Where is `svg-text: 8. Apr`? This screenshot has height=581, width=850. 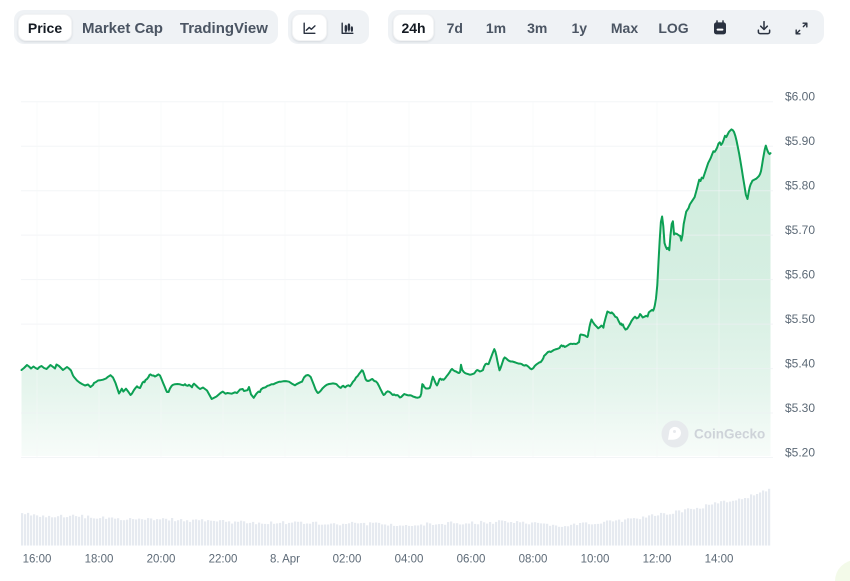
svg-text: 8. Apr is located at coordinates (285, 560).